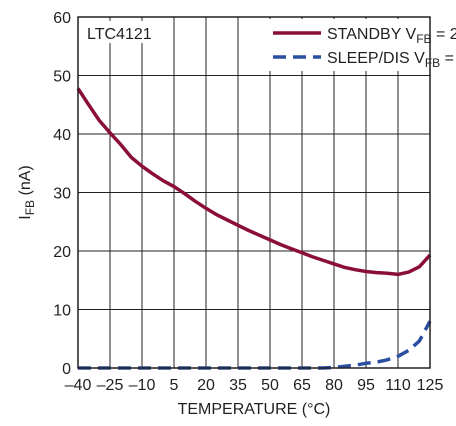  Describe the element at coordinates (423, 39) in the screenshot. I see `legend-label-standby-sub: FB` at that location.